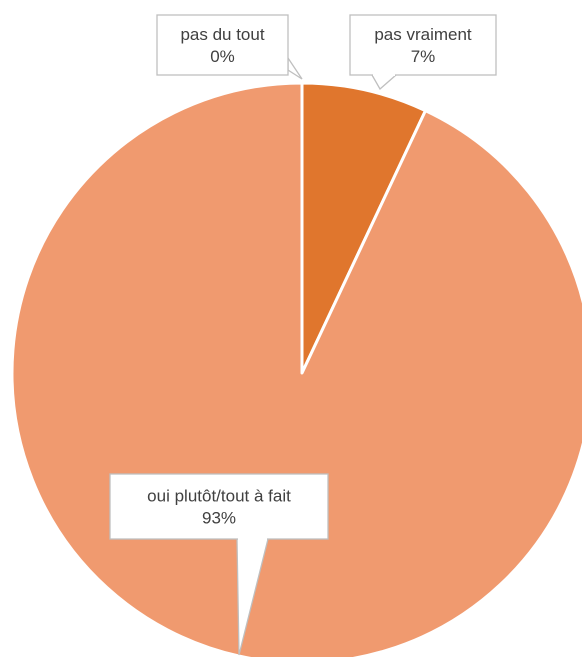 The height and width of the screenshot is (657, 582). Describe the element at coordinates (219, 496) in the screenshot. I see `data-label-category: oui plutôt/tout à fait` at that location.